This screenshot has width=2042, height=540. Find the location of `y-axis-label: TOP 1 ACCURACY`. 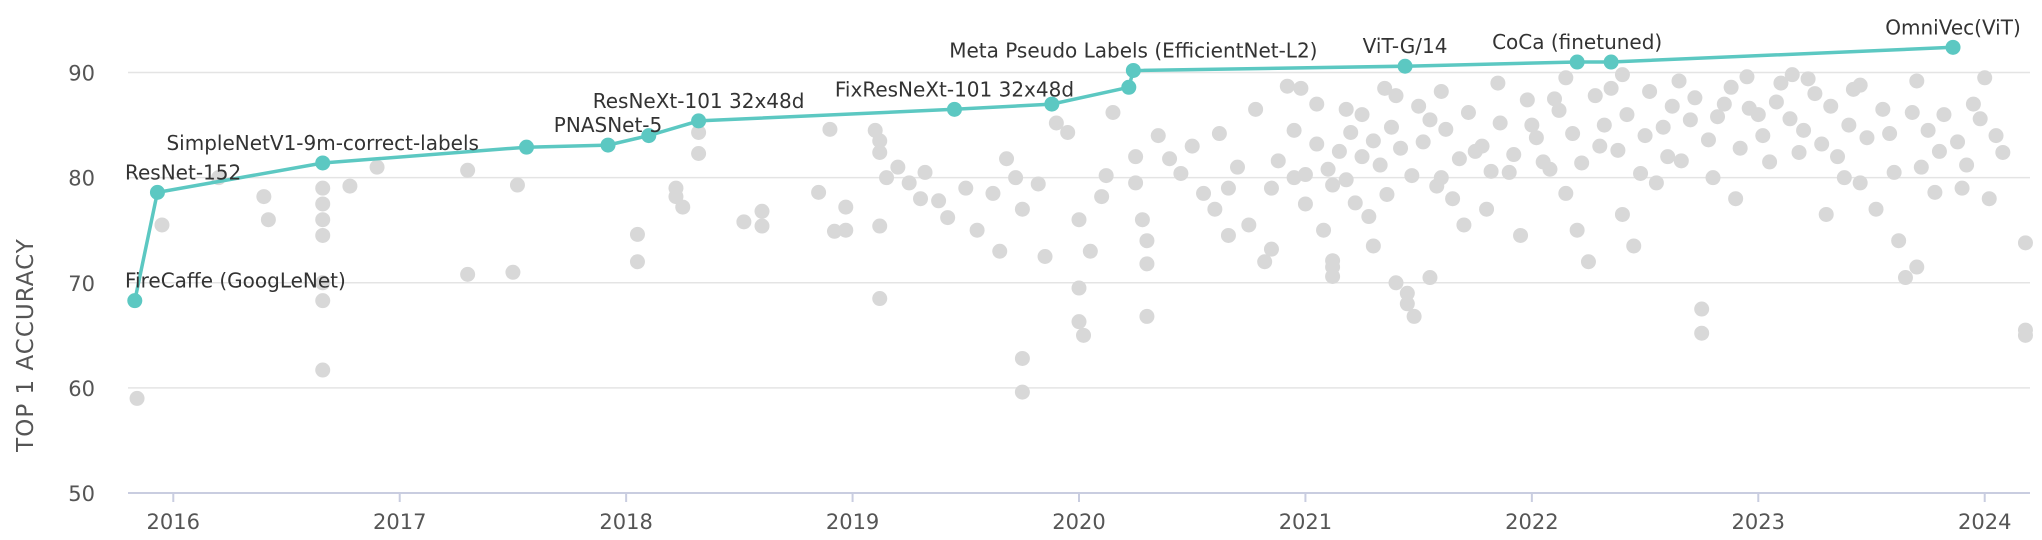

y-axis-label: TOP 1 ACCURACY is located at coordinates (26, 345).